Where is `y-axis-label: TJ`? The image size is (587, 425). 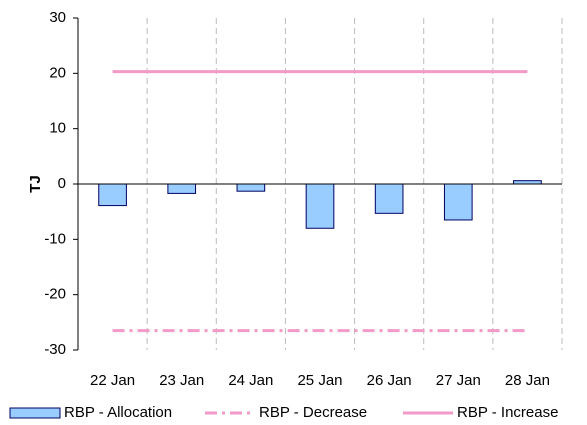
y-axis-label: TJ is located at coordinates (35, 184).